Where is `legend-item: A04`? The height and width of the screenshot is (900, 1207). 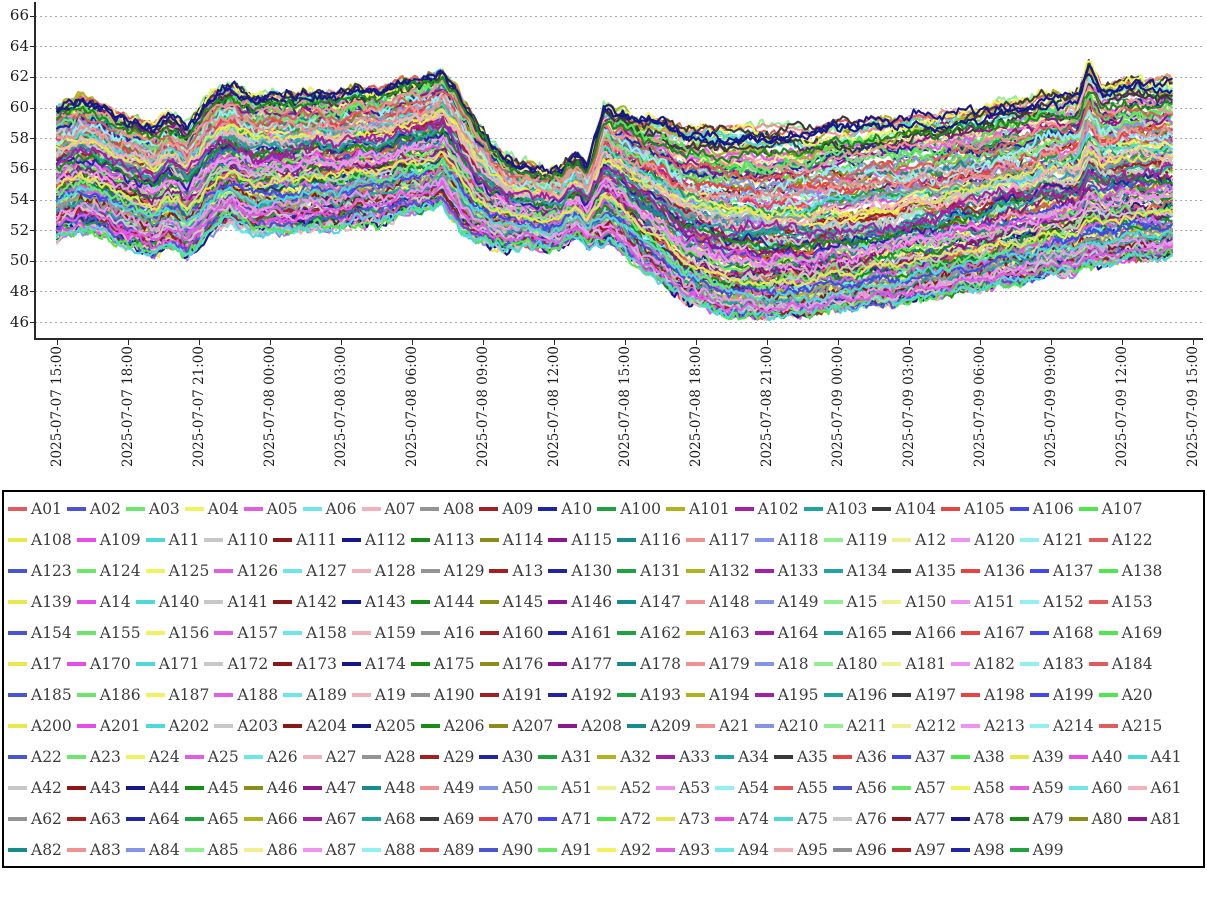
legend-item: A04 is located at coordinates (211, 508).